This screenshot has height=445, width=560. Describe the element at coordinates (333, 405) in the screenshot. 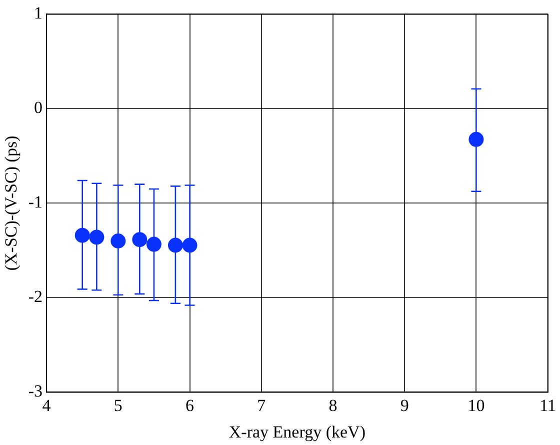

I see `x-tick-label: 8` at that location.